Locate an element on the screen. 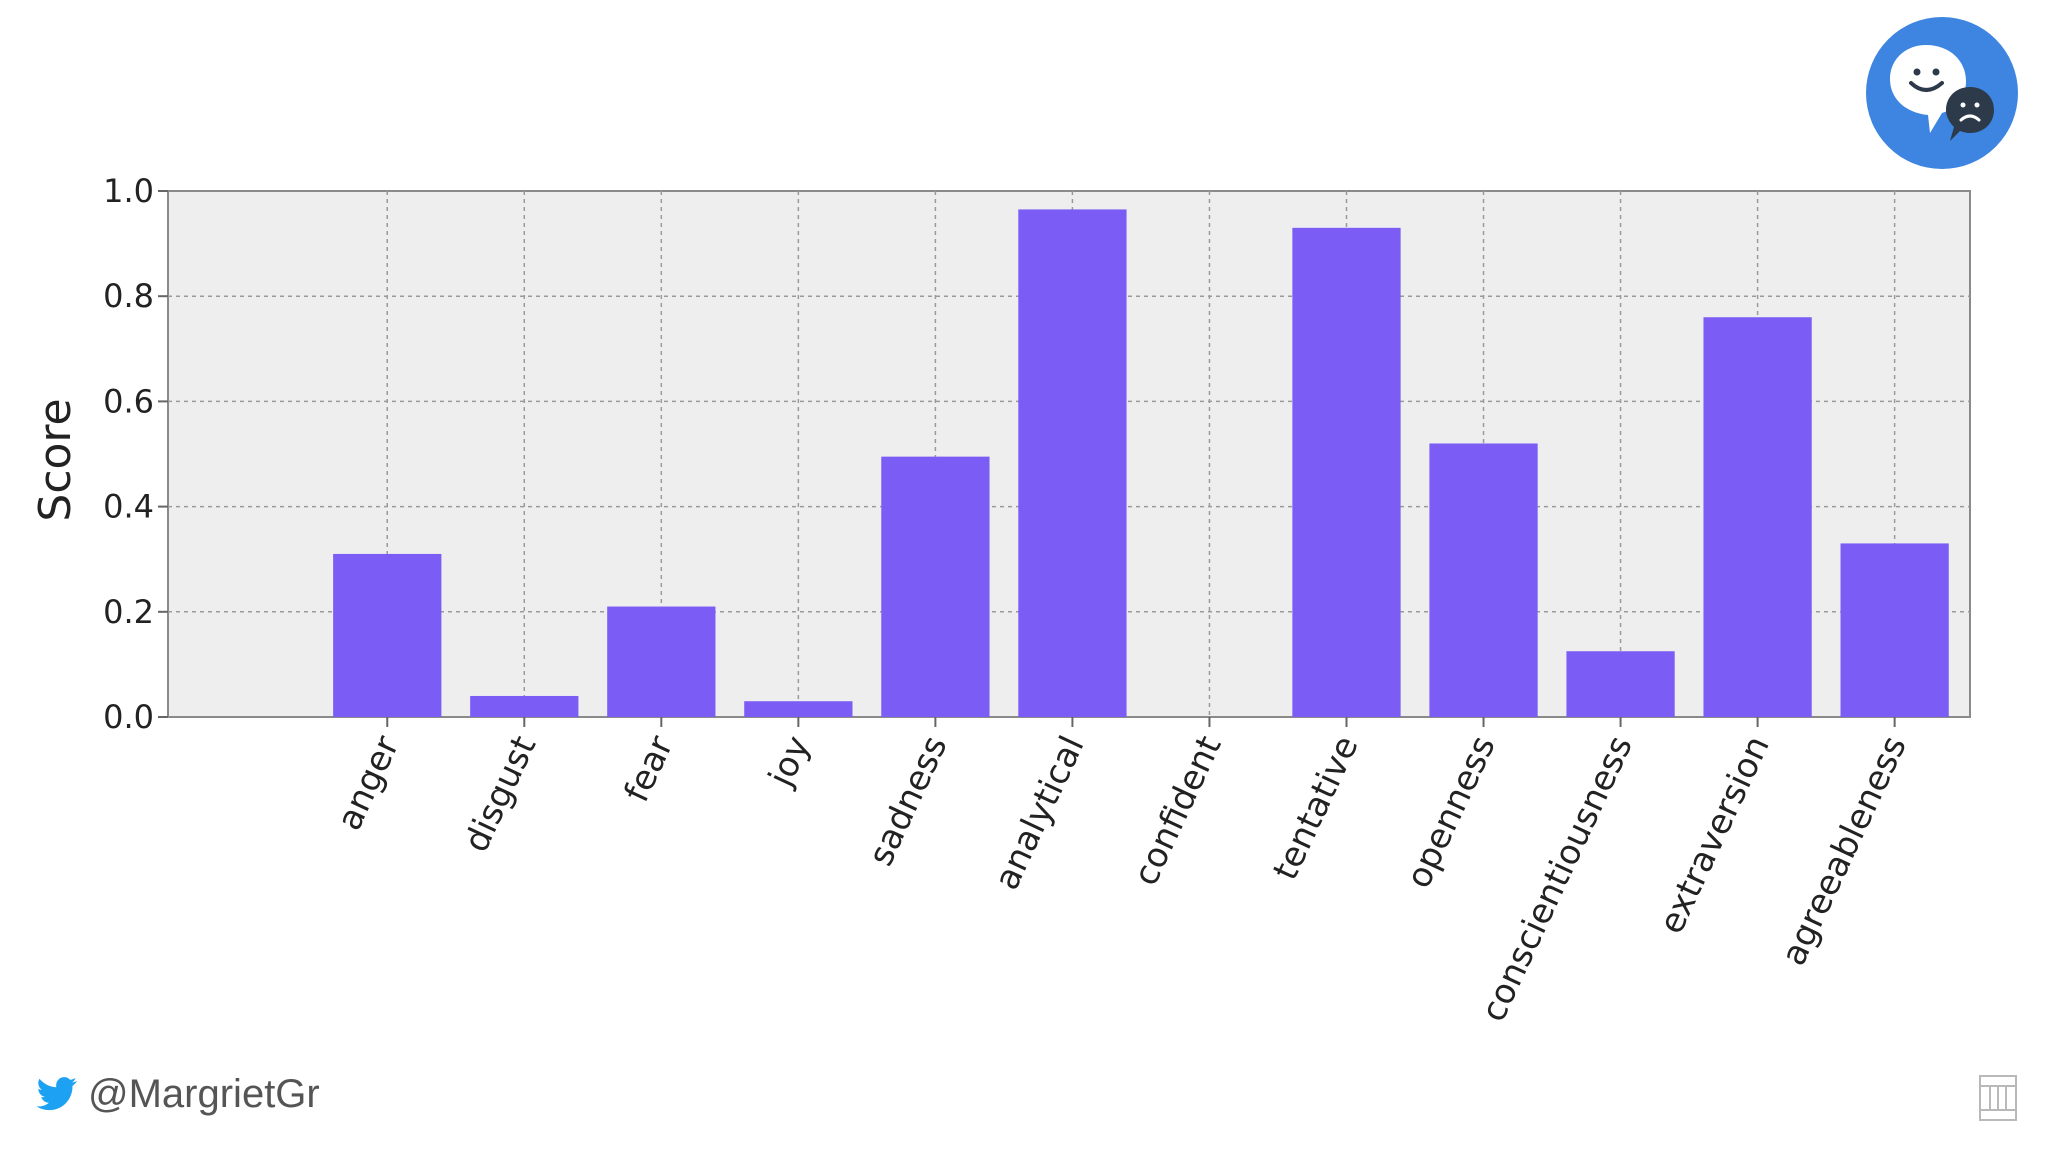 The width and height of the screenshot is (2048, 1152). x-tick-label-anger: anger is located at coordinates (368, 783).